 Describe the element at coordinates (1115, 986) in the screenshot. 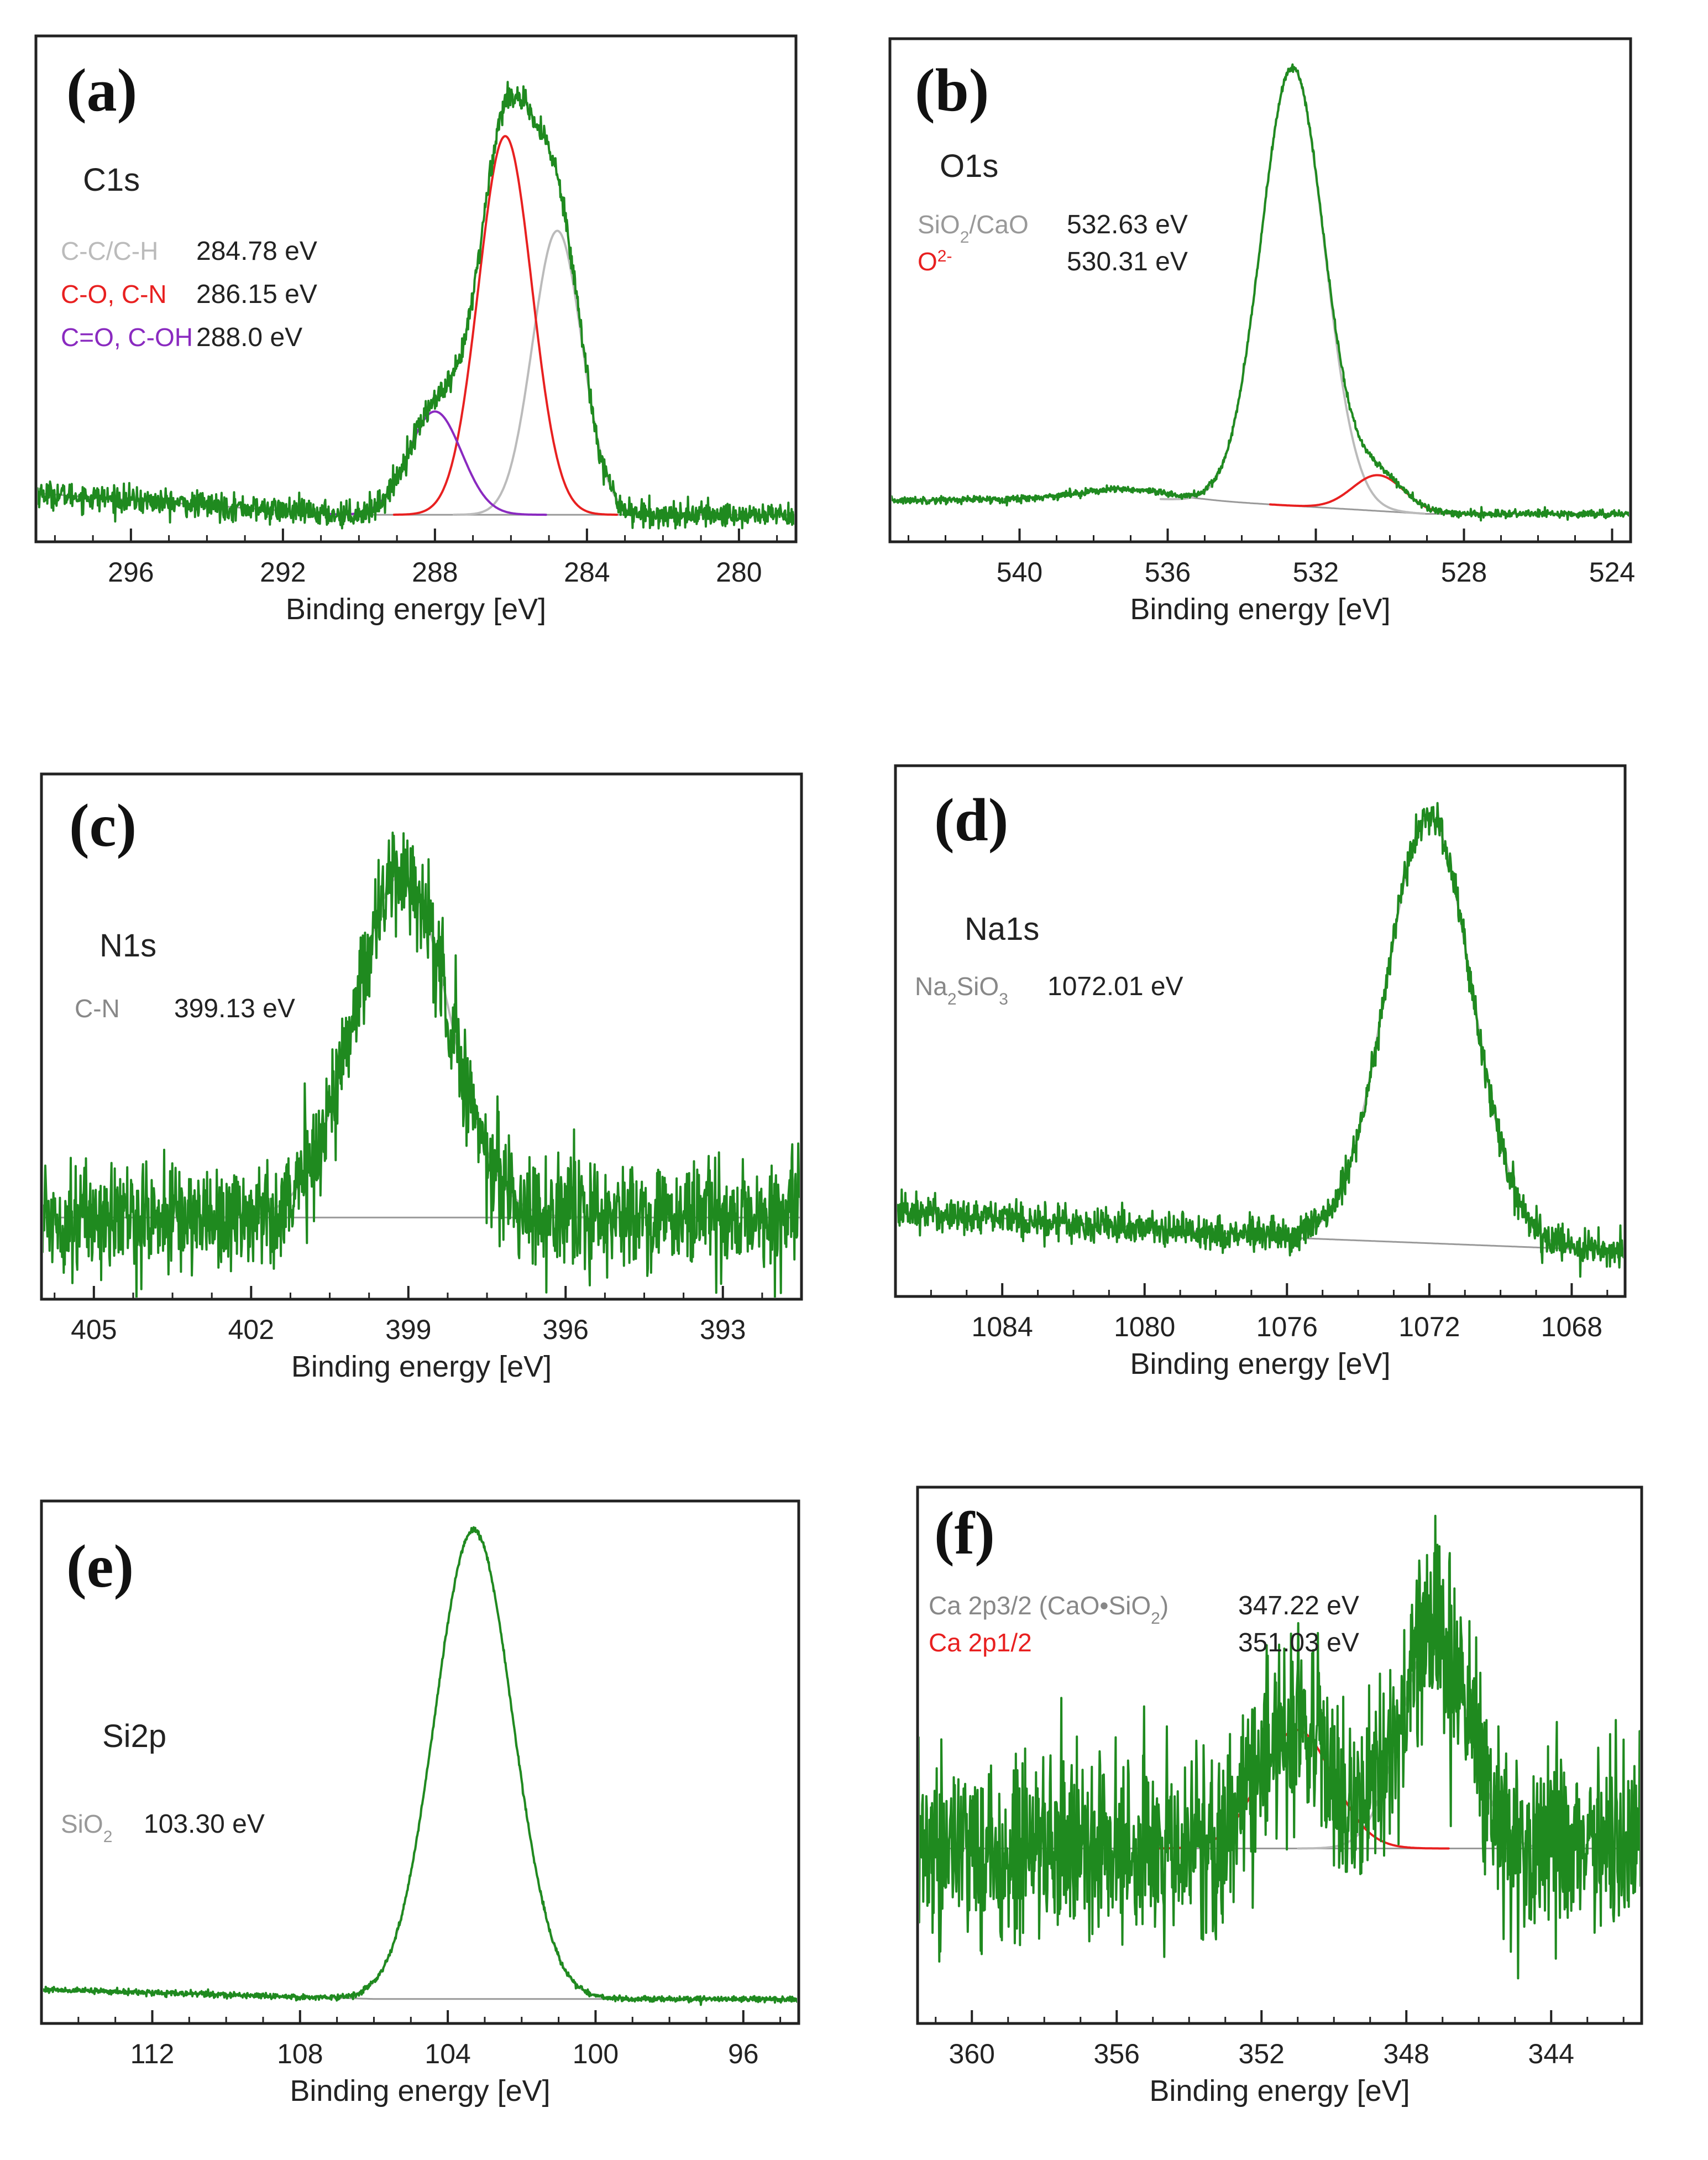

I see `component-value: 1072.01 eV` at that location.